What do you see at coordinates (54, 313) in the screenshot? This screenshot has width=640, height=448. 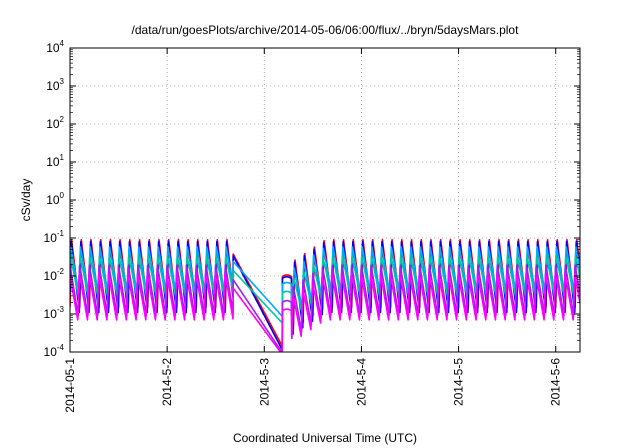 I see `y-tick-label: 10⁻³` at bounding box center [54, 313].